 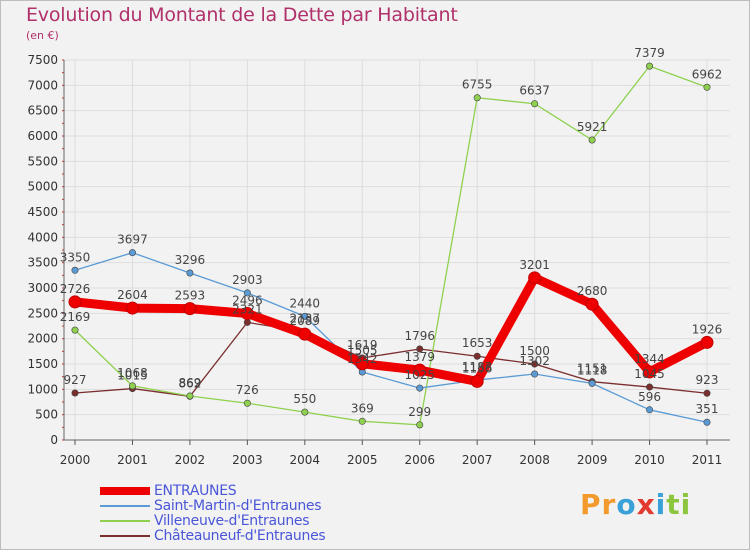 I want to click on x-tick-label: 2005, so click(x=362, y=460).